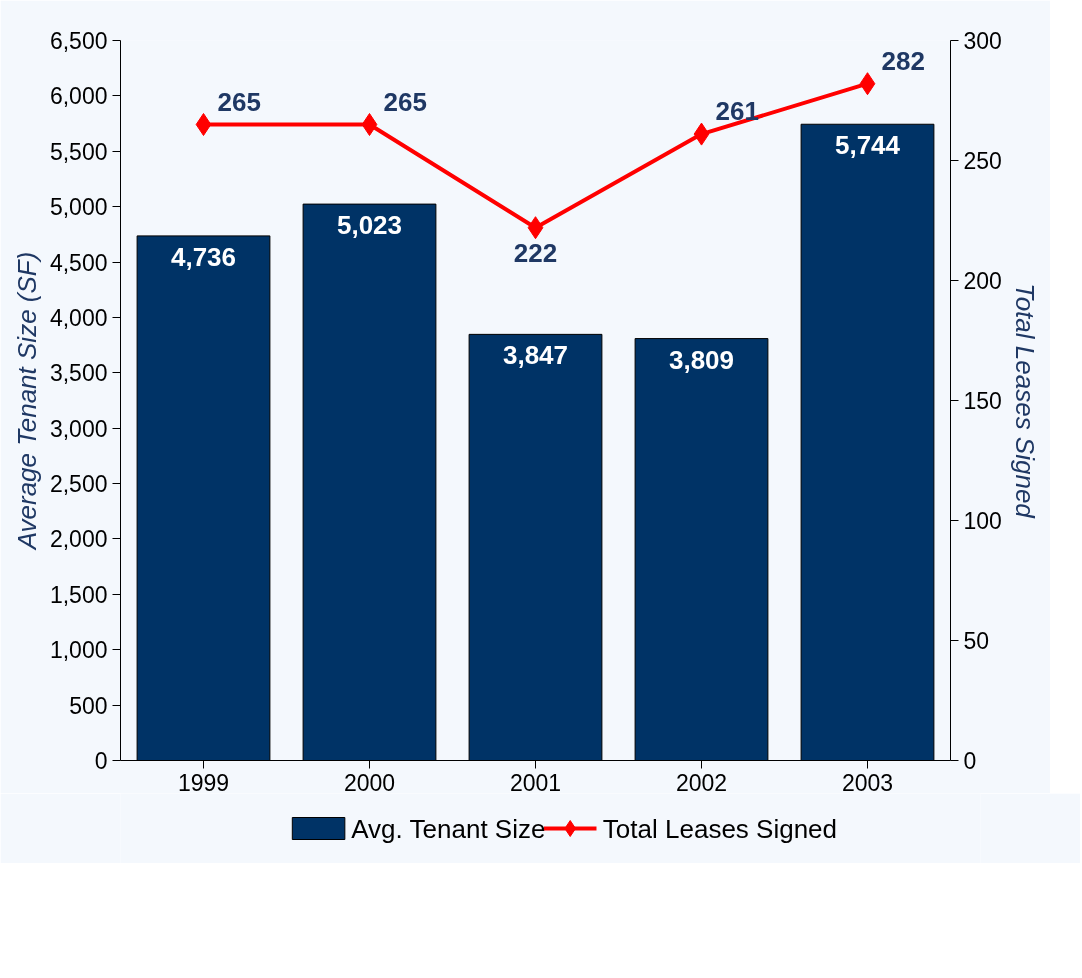 The width and height of the screenshot is (1082, 978). Describe the element at coordinates (369, 225) in the screenshot. I see `data-label: 5,023` at that location.